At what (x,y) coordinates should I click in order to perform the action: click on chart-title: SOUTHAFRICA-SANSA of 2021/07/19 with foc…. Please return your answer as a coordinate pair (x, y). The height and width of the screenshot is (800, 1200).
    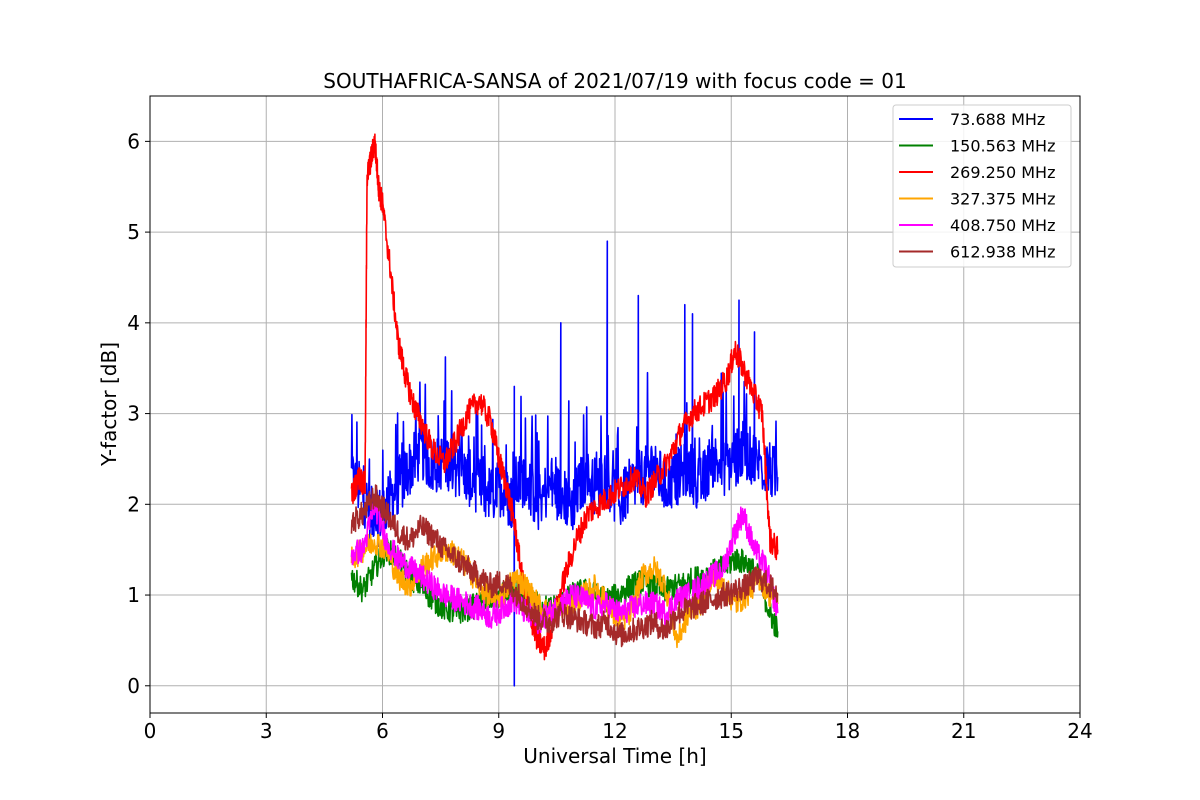
    Looking at the image, I should click on (615, 81).